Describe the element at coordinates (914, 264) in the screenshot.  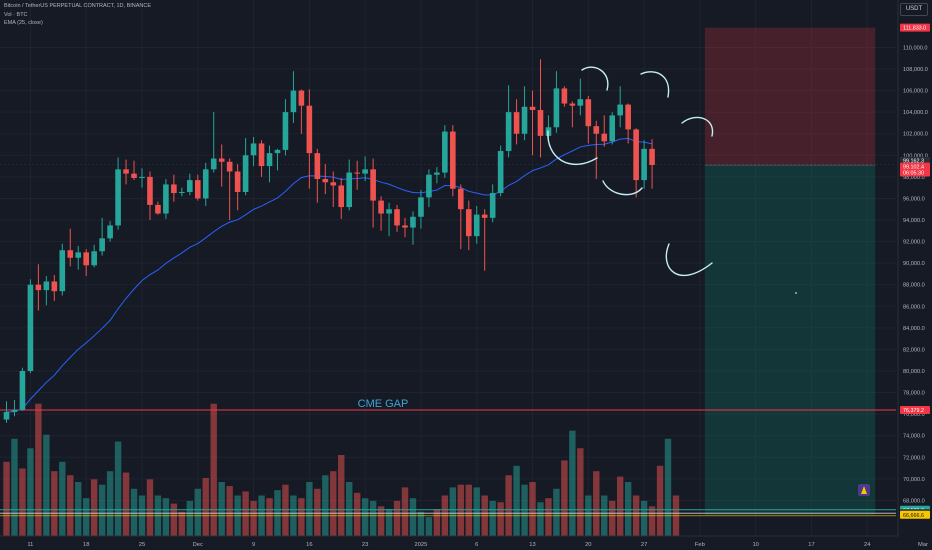
I see `price-tick-label: 90,000.0` at that location.